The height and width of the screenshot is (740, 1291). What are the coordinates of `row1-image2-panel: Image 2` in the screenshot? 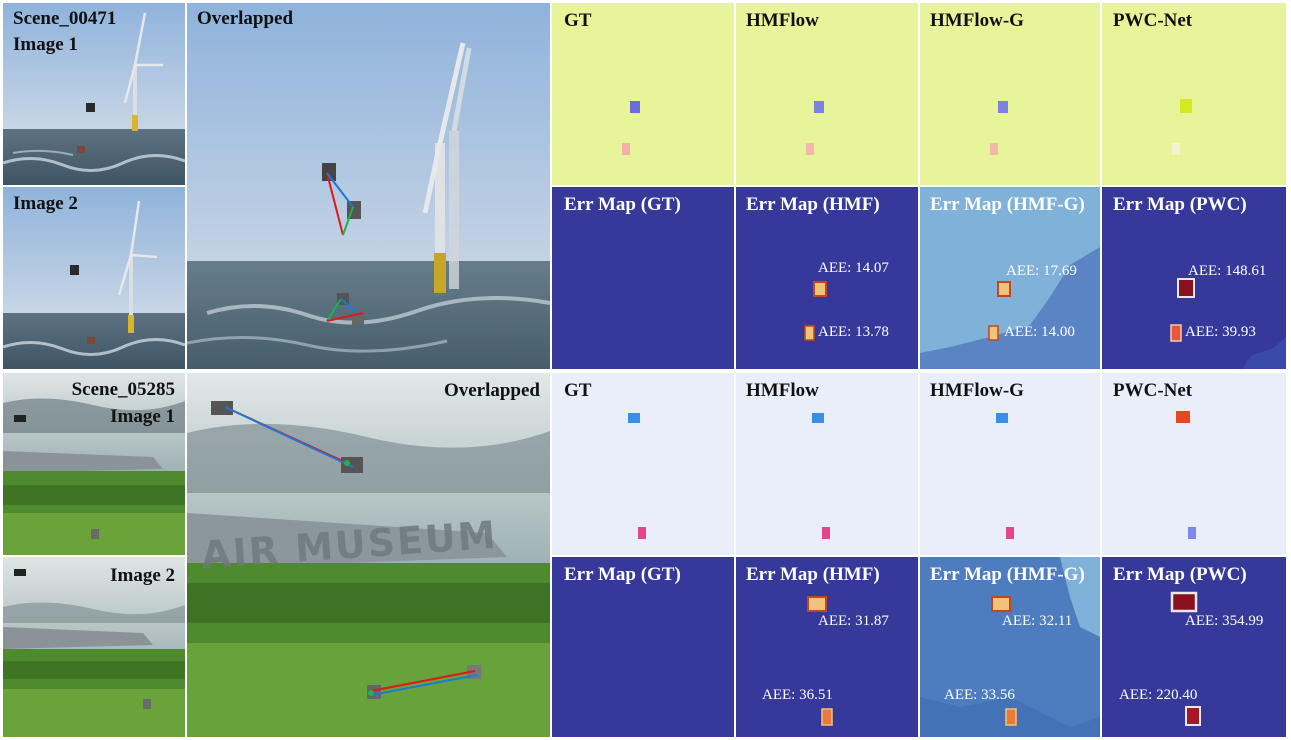 It's located at (94, 278).